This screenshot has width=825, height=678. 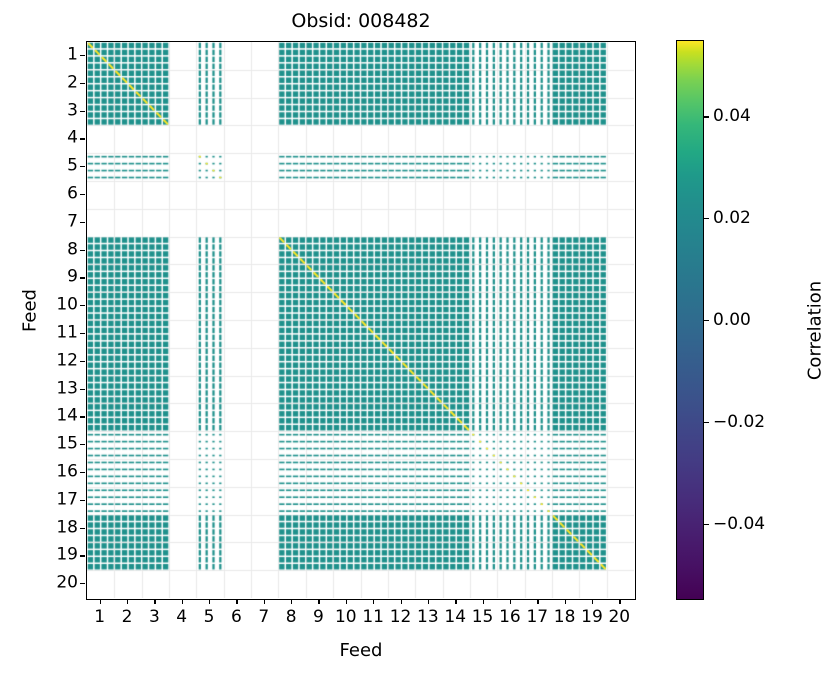 I want to click on x-tick-label: 10, so click(x=345, y=617).